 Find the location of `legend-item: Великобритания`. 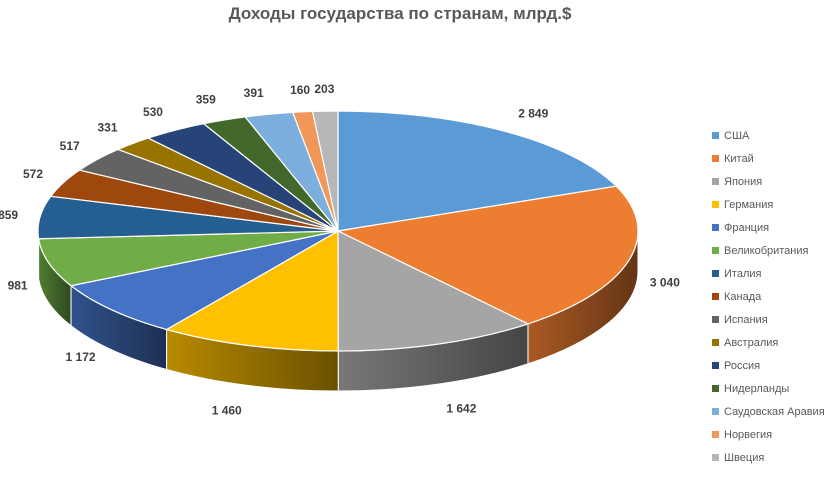

legend-item: Великобритания is located at coordinates (771, 250).